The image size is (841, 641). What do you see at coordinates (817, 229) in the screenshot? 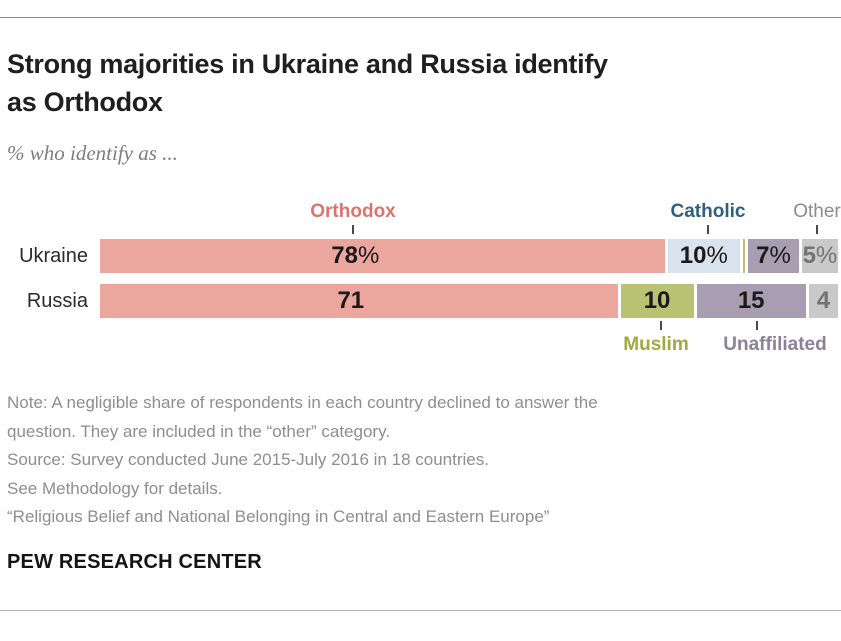
I see `tick-other` at bounding box center [817, 229].